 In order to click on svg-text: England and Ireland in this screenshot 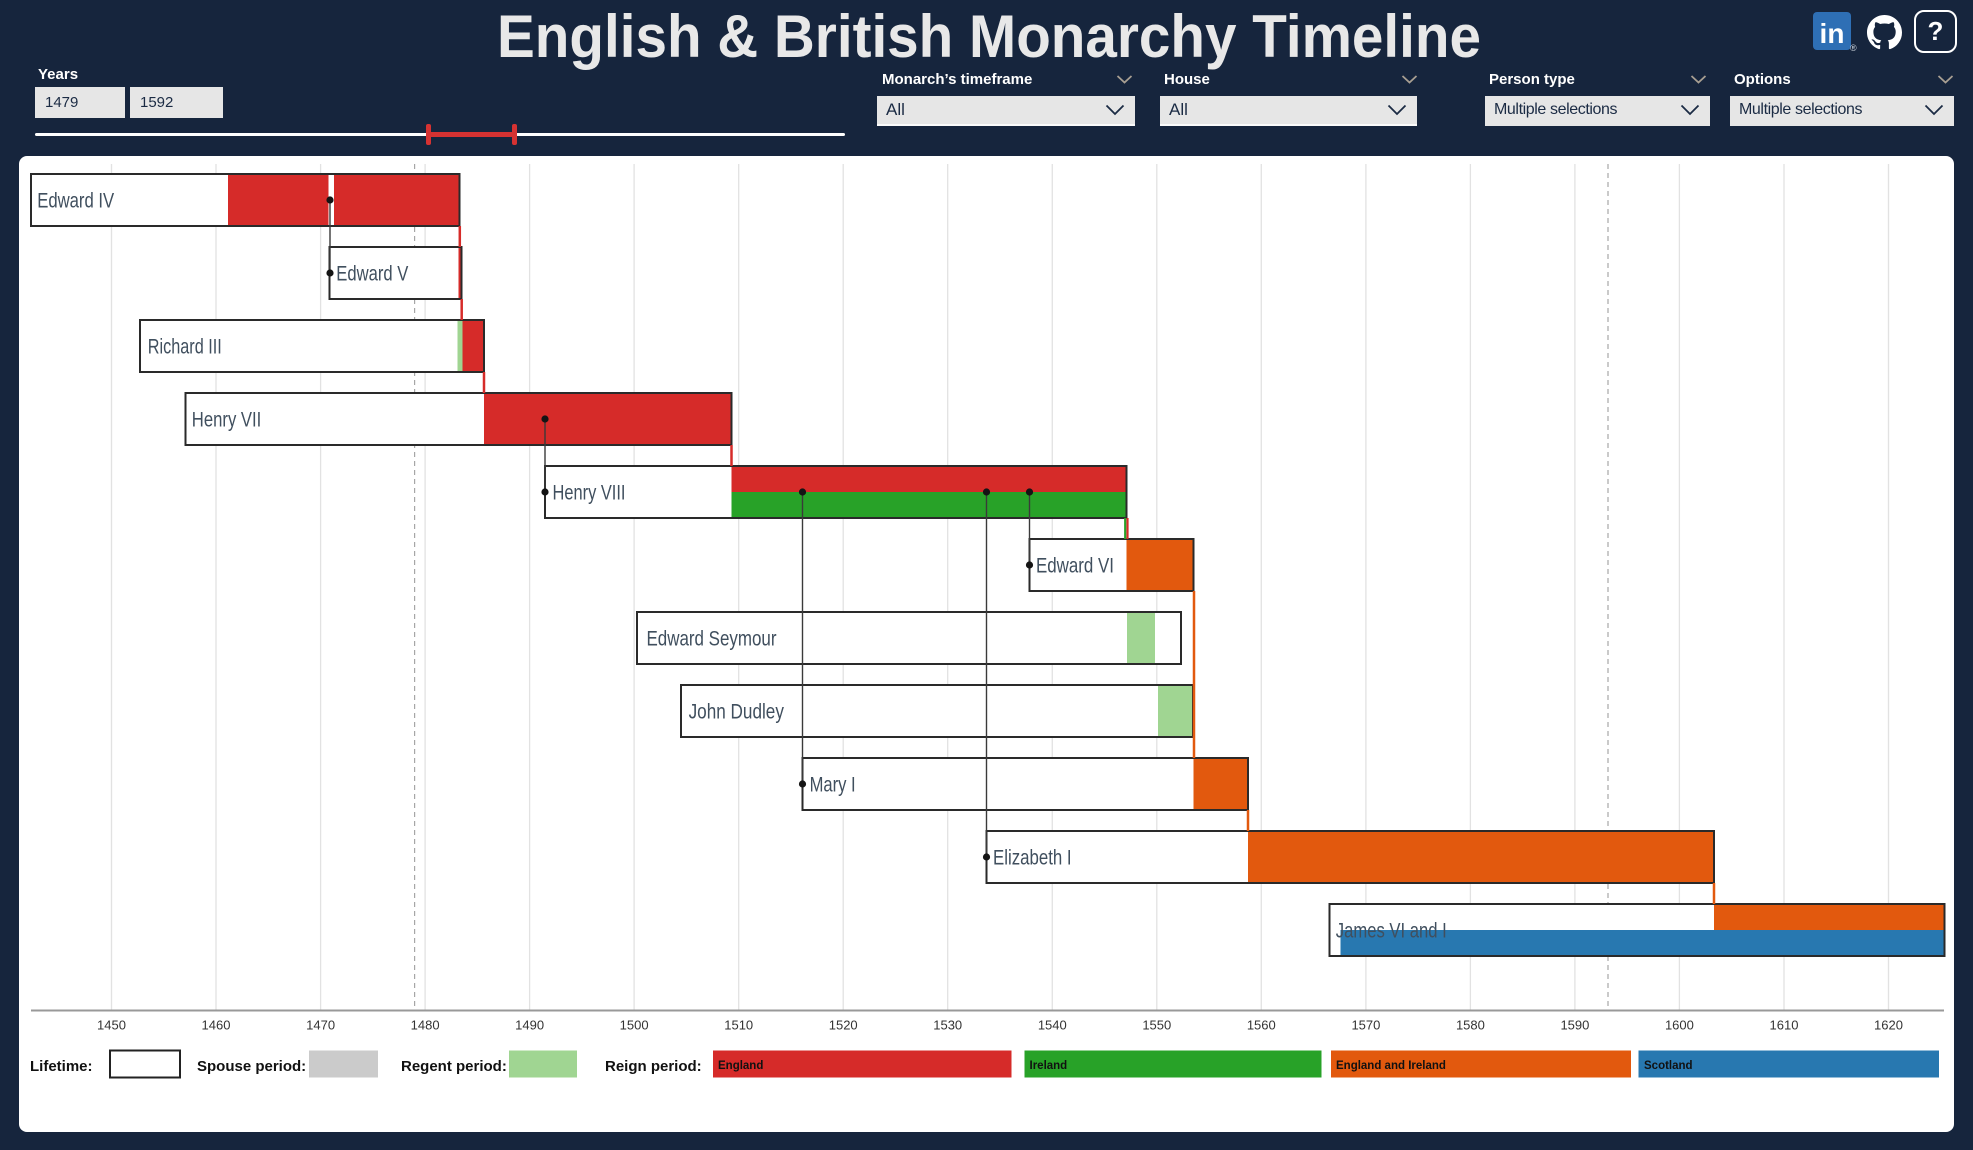, I will do `click(1391, 1066)`.